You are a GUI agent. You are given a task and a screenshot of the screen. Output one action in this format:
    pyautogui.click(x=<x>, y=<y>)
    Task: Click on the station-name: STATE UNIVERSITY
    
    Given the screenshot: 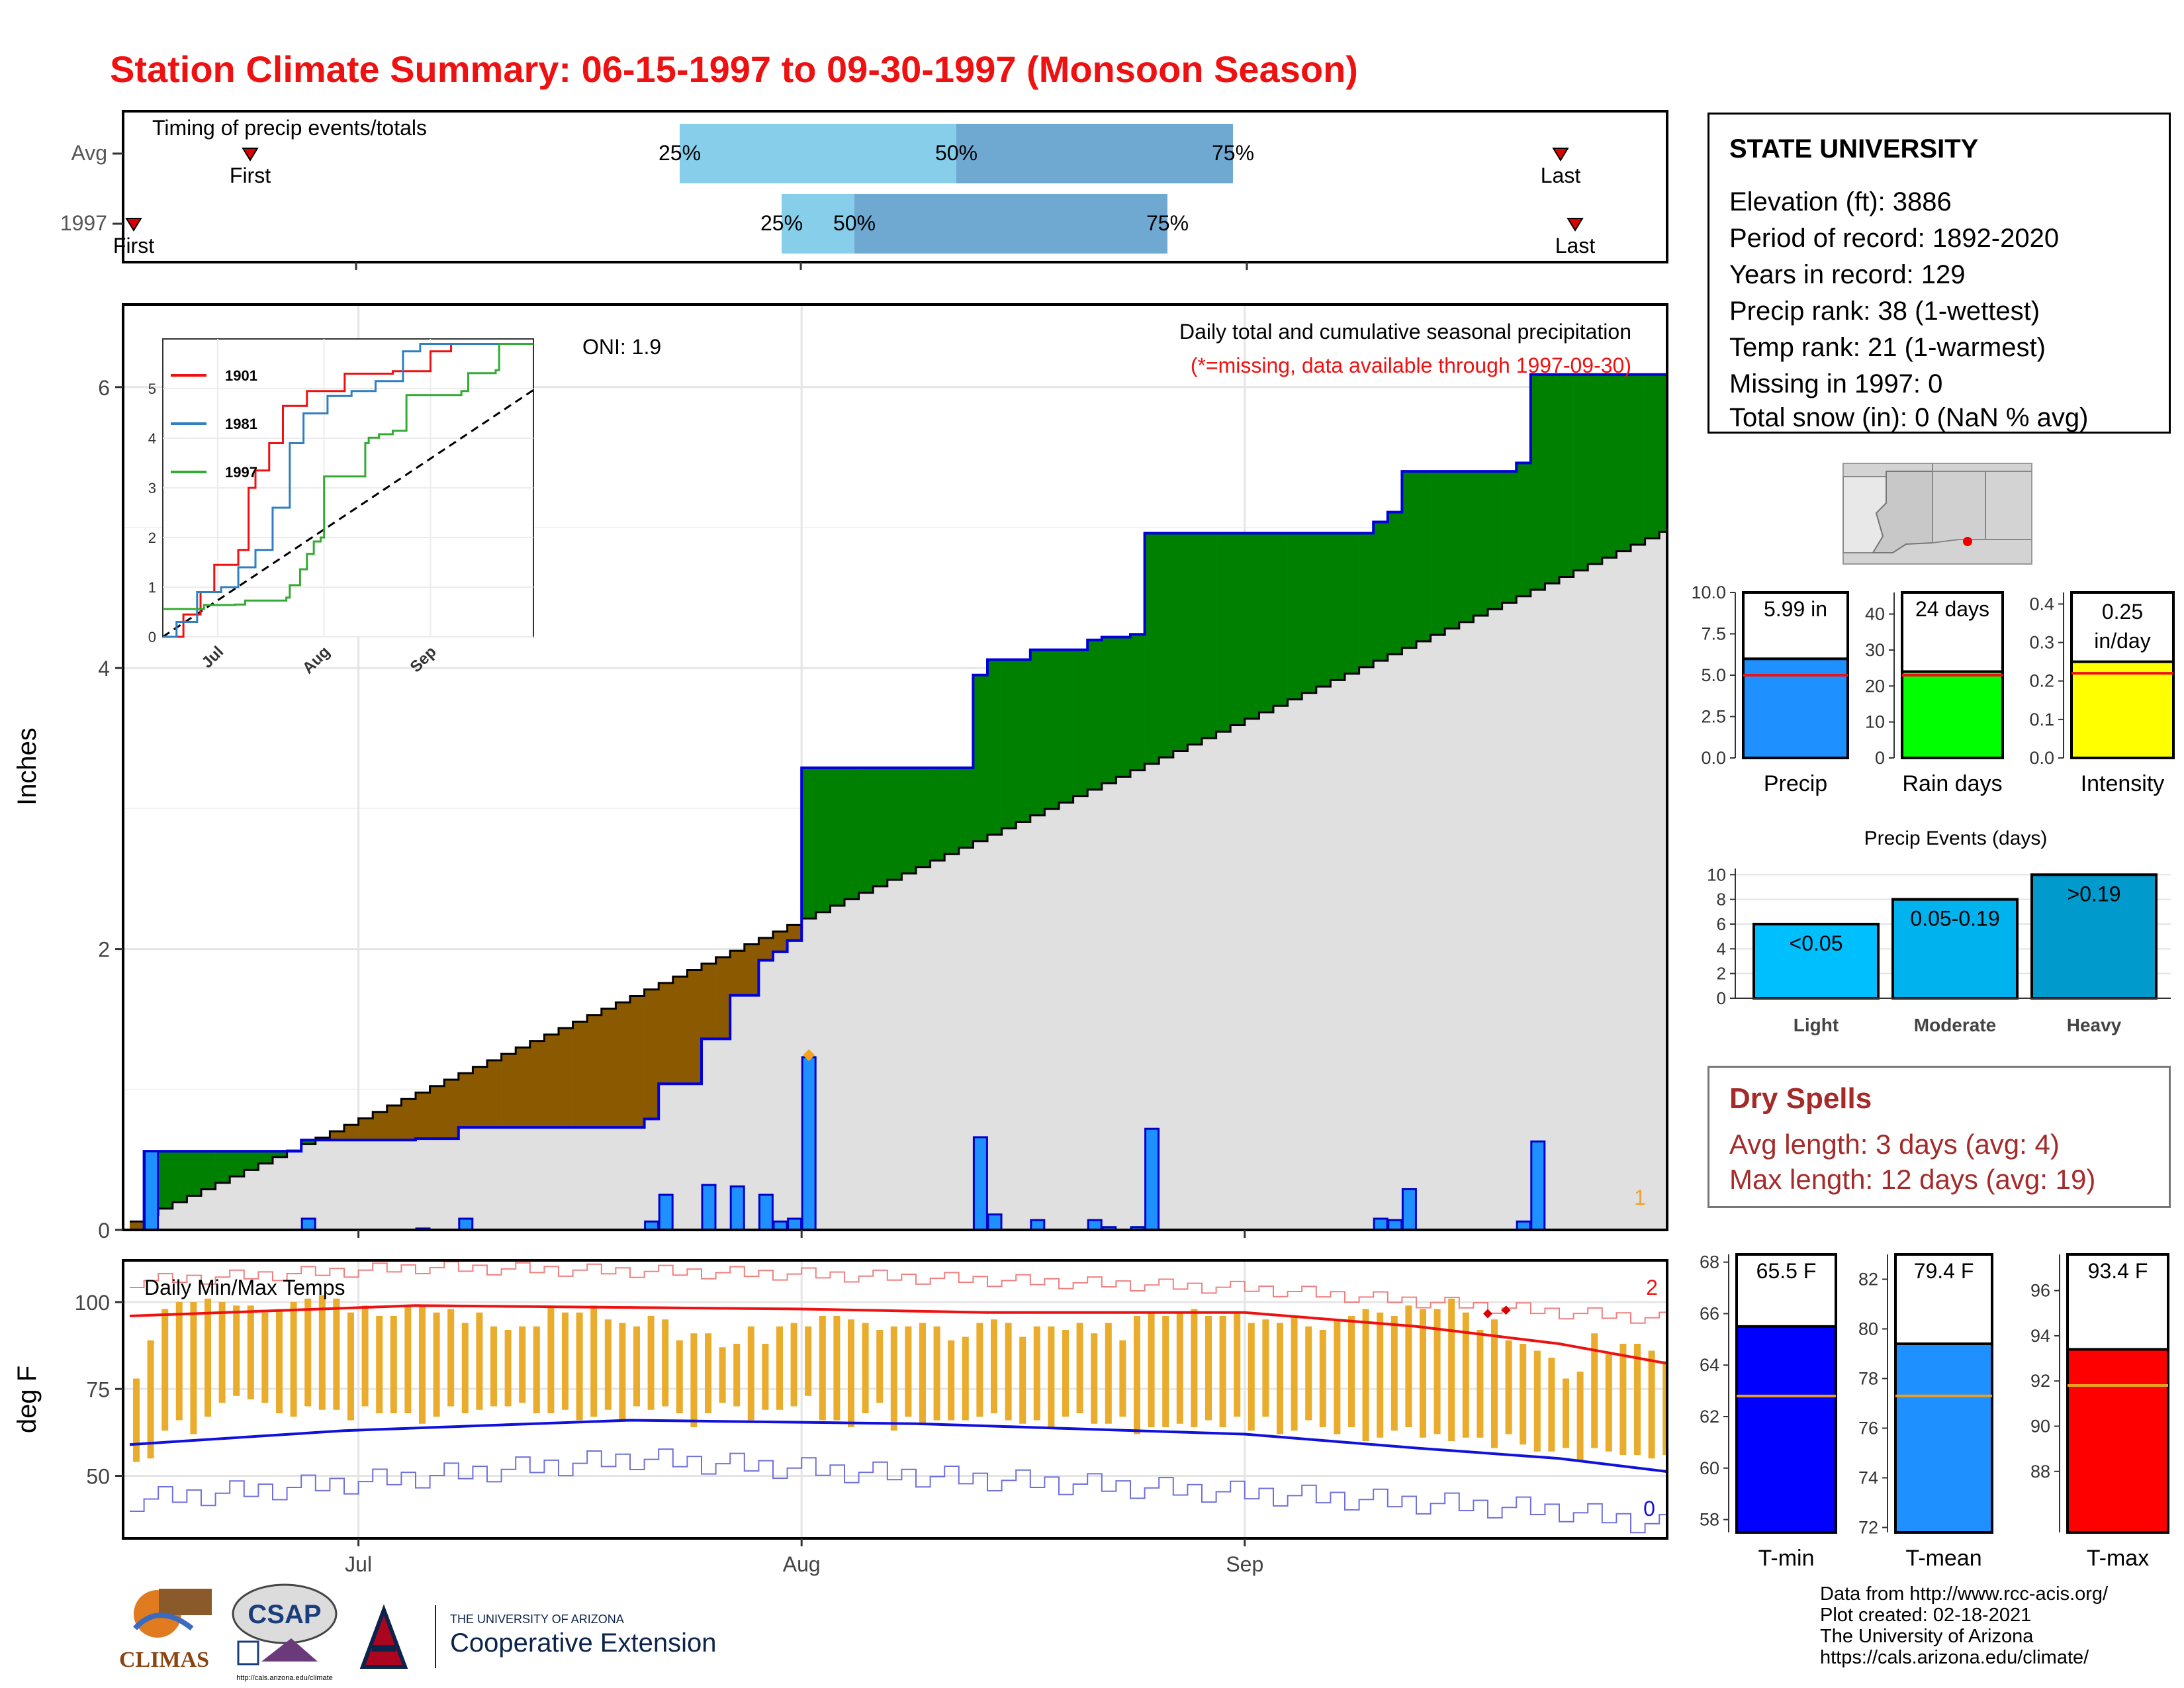 What is the action you would take?
    pyautogui.click(x=1854, y=149)
    